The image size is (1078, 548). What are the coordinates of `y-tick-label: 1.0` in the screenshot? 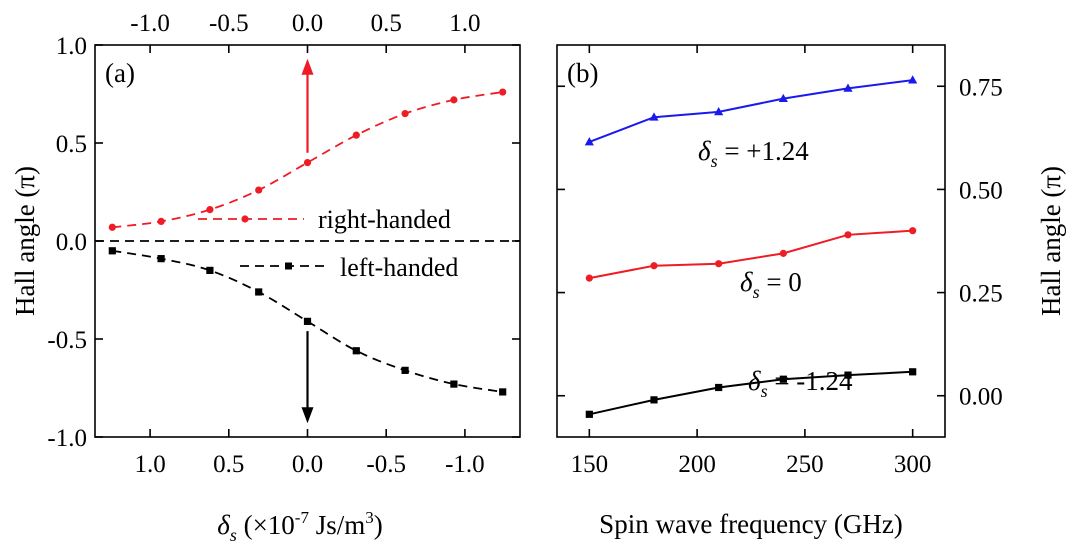 It's located at (71, 46).